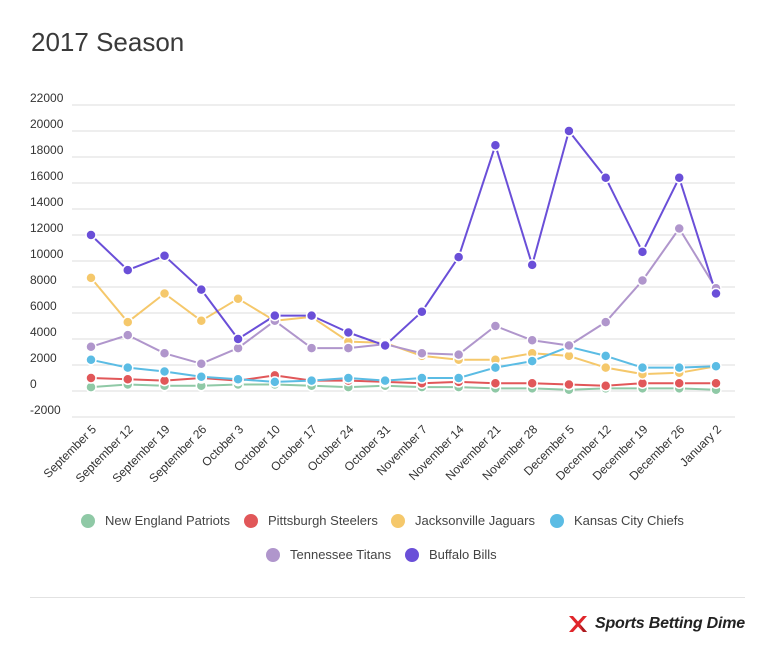 This screenshot has width=775, height=652. What do you see at coordinates (43, 306) in the screenshot?
I see `y-tick-label: 6000` at bounding box center [43, 306].